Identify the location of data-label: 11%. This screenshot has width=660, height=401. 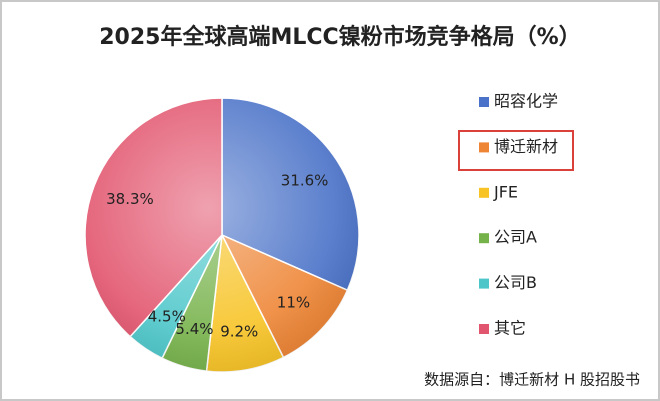
(293, 302).